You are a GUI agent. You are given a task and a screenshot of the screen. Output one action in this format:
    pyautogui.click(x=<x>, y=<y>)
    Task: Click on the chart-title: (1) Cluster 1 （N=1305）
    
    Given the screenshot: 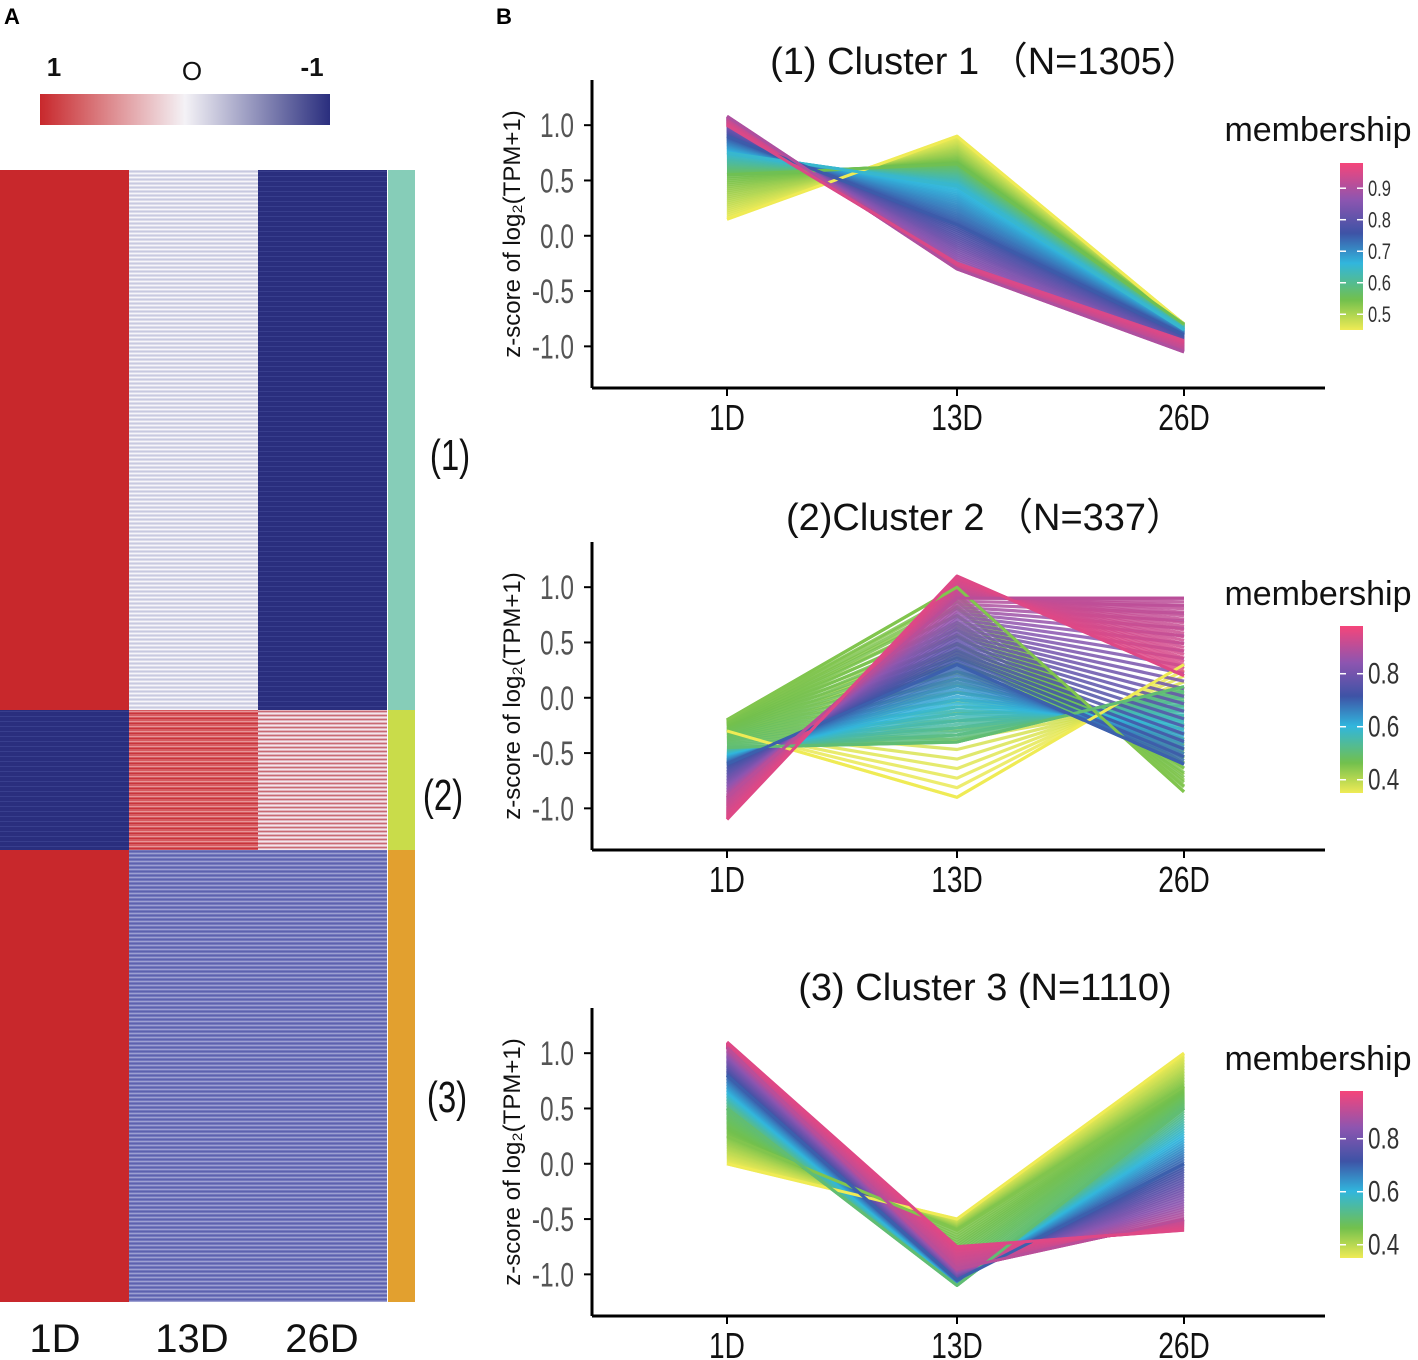 What is the action you would take?
    pyautogui.click(x=985, y=62)
    